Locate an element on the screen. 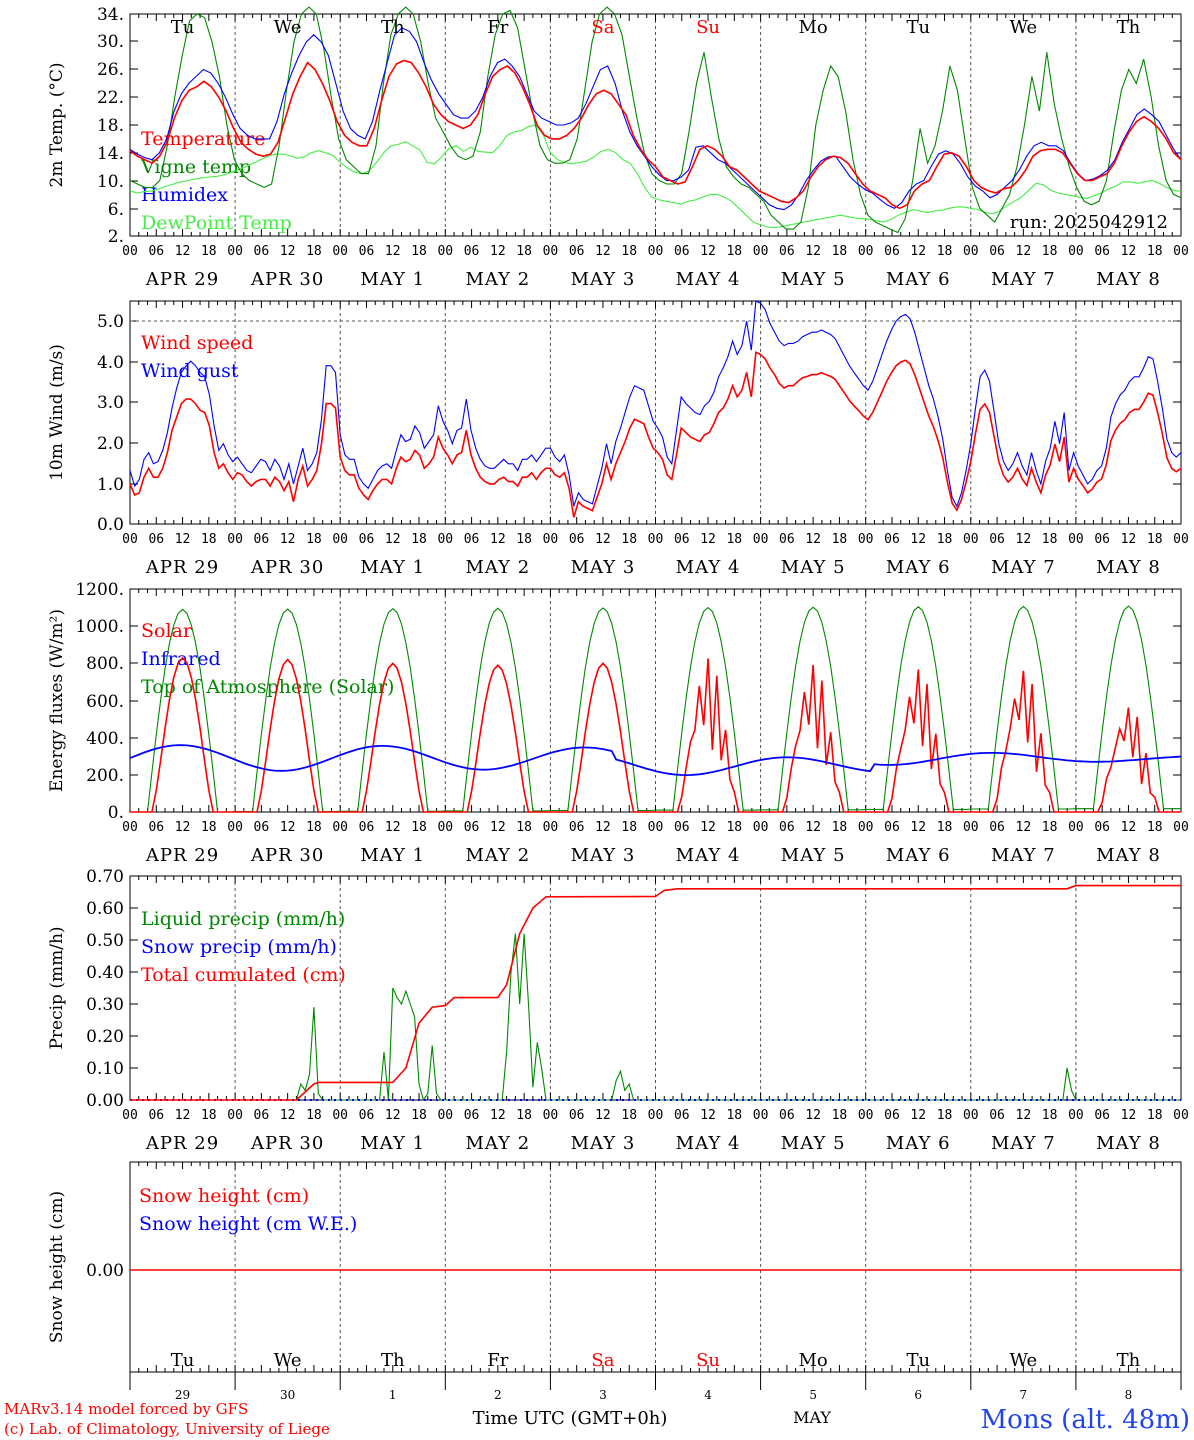 This screenshot has width=1194, height=1440. plot-frame is located at coordinates (655, 412).